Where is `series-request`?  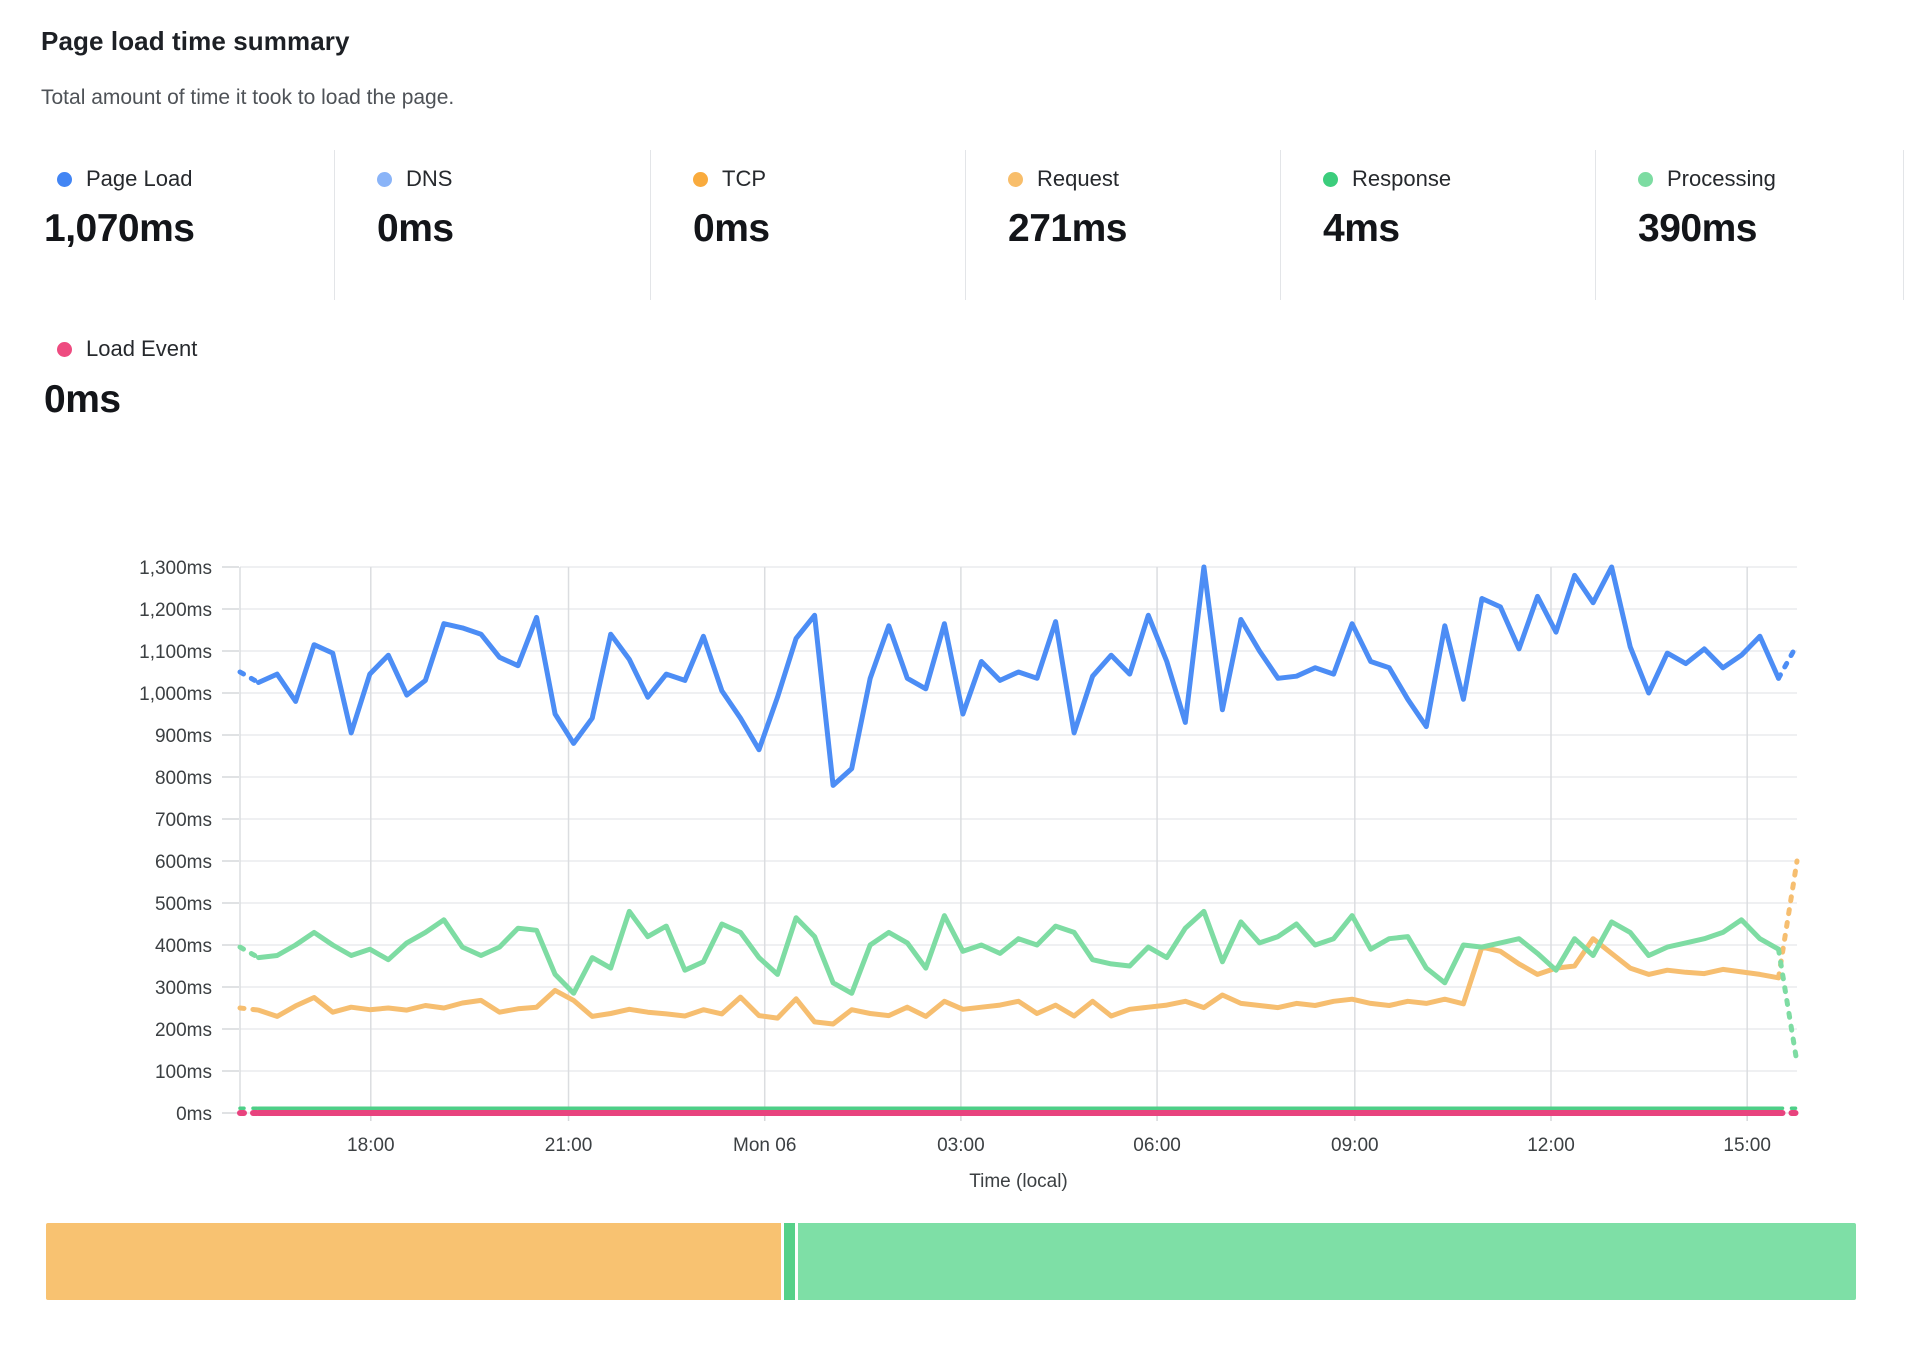 series-request is located at coordinates (1018, 942).